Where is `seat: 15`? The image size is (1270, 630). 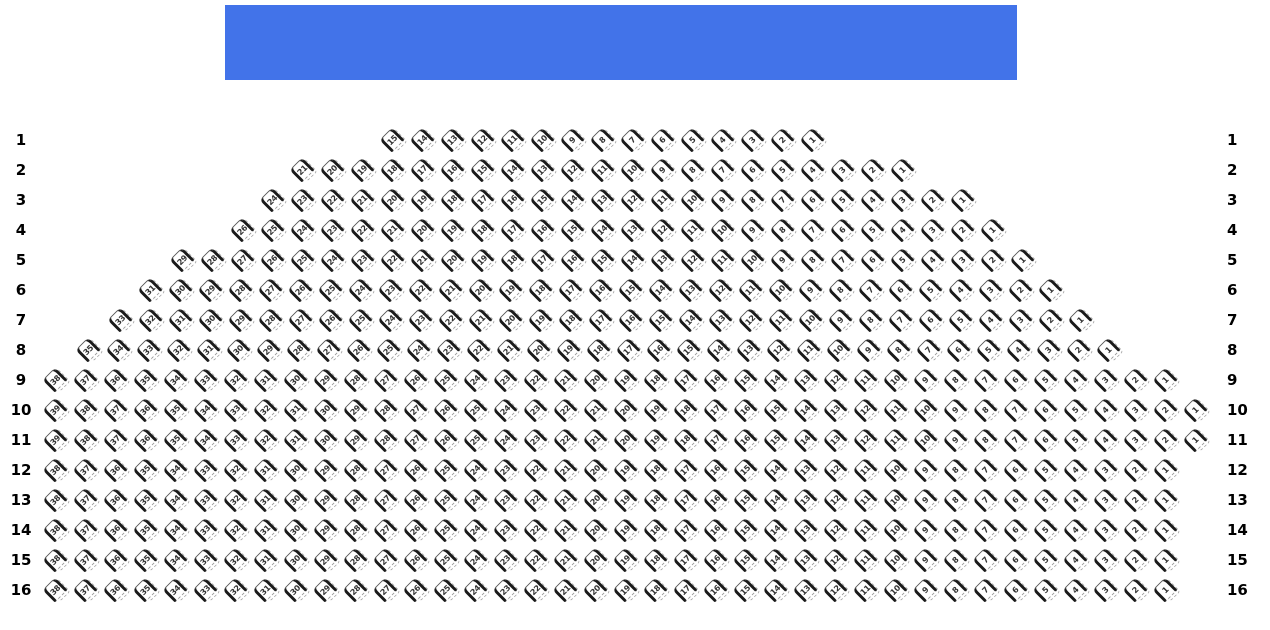 seat: 15 is located at coordinates (745, 380).